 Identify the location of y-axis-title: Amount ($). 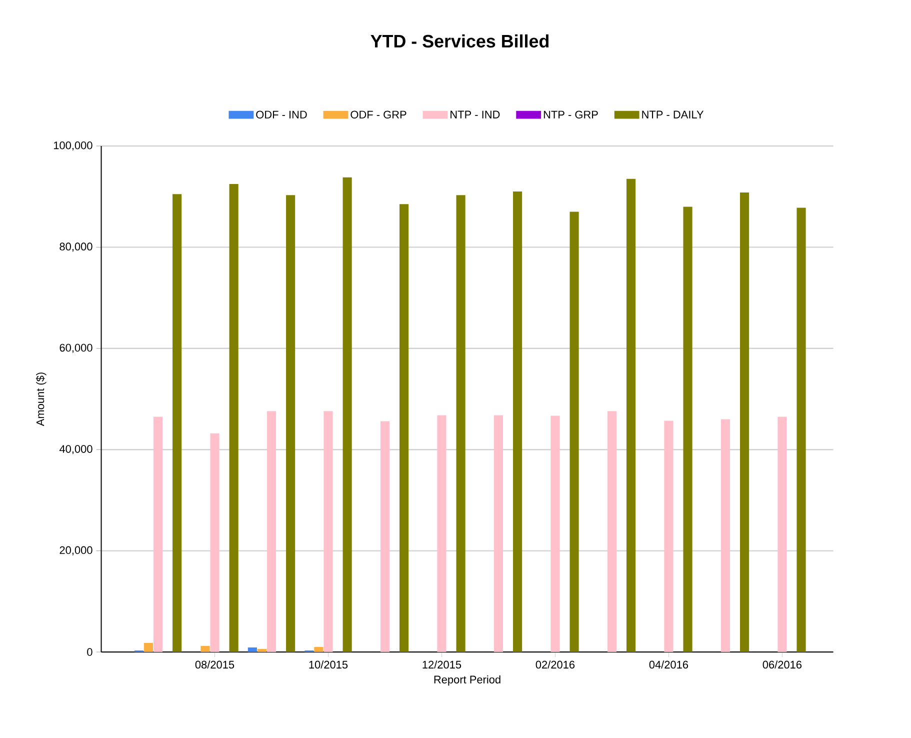
(41, 399).